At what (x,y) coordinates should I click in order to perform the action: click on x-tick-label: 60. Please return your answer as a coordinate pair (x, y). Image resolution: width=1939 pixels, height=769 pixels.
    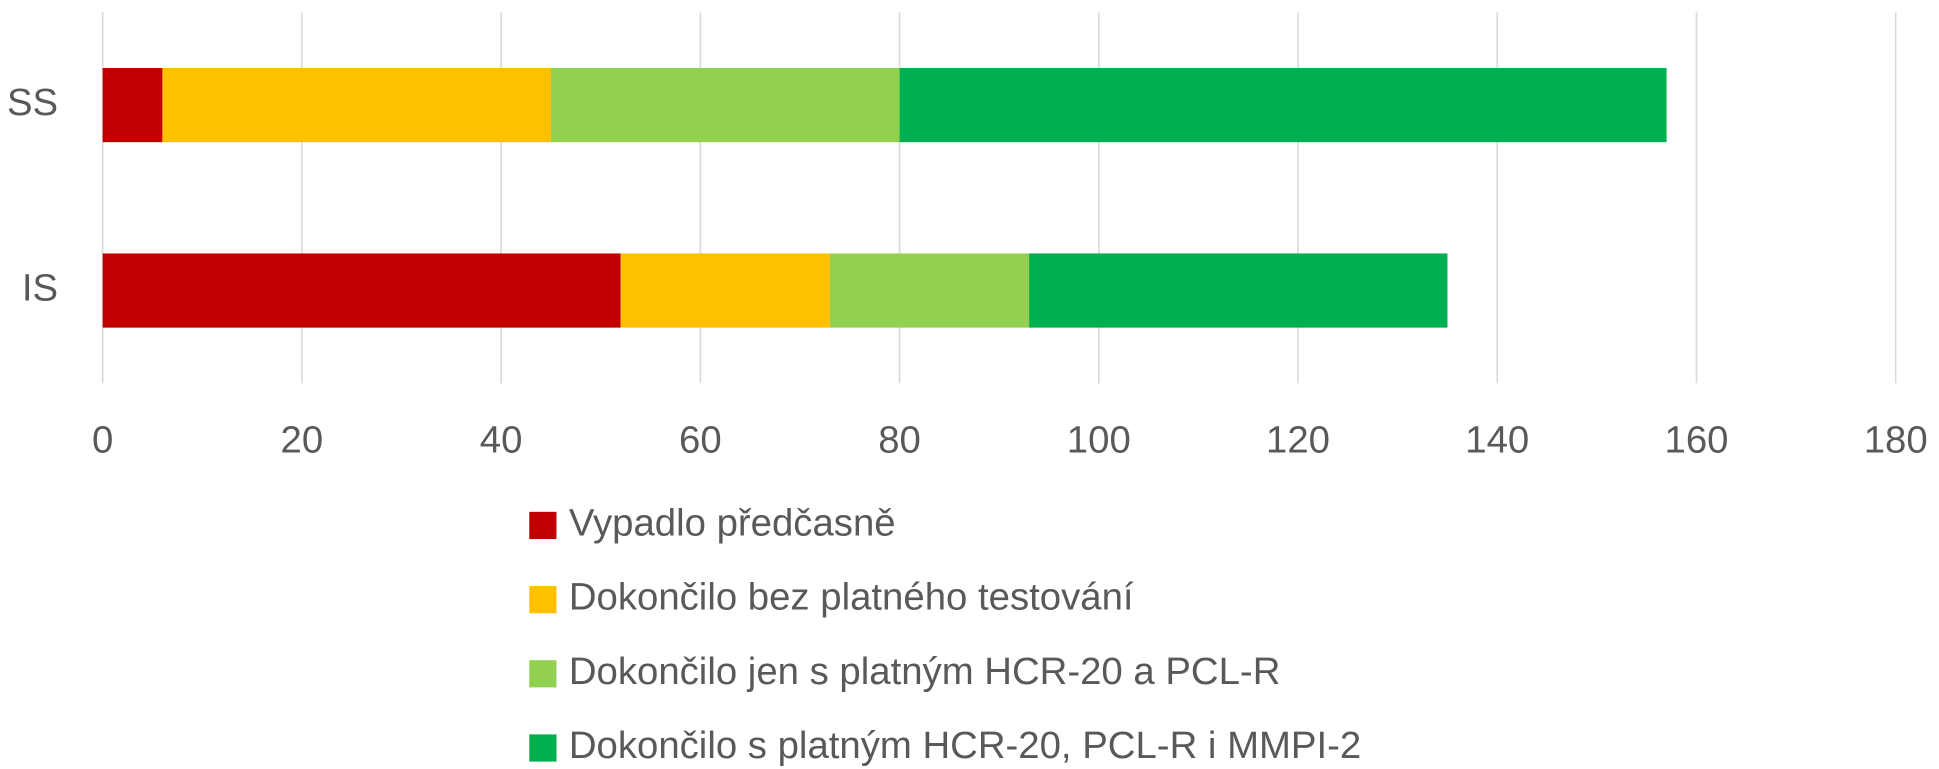
    Looking at the image, I should click on (700, 440).